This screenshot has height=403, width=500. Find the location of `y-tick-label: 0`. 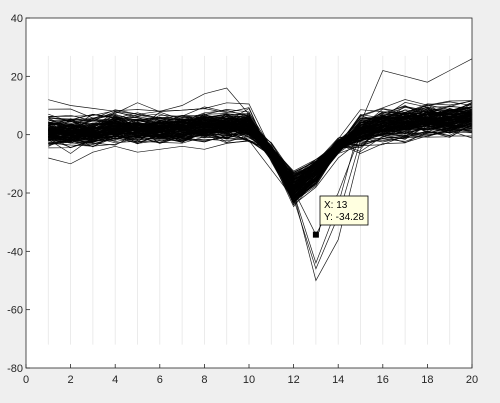

y-tick-label: 0 is located at coordinates (20, 136).